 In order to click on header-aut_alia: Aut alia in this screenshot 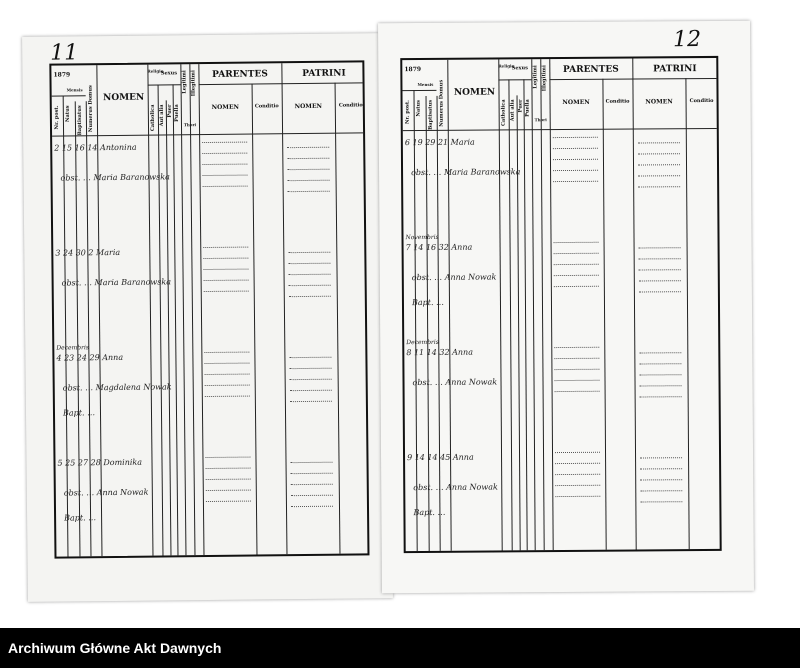, I will do `click(512, 110)`.